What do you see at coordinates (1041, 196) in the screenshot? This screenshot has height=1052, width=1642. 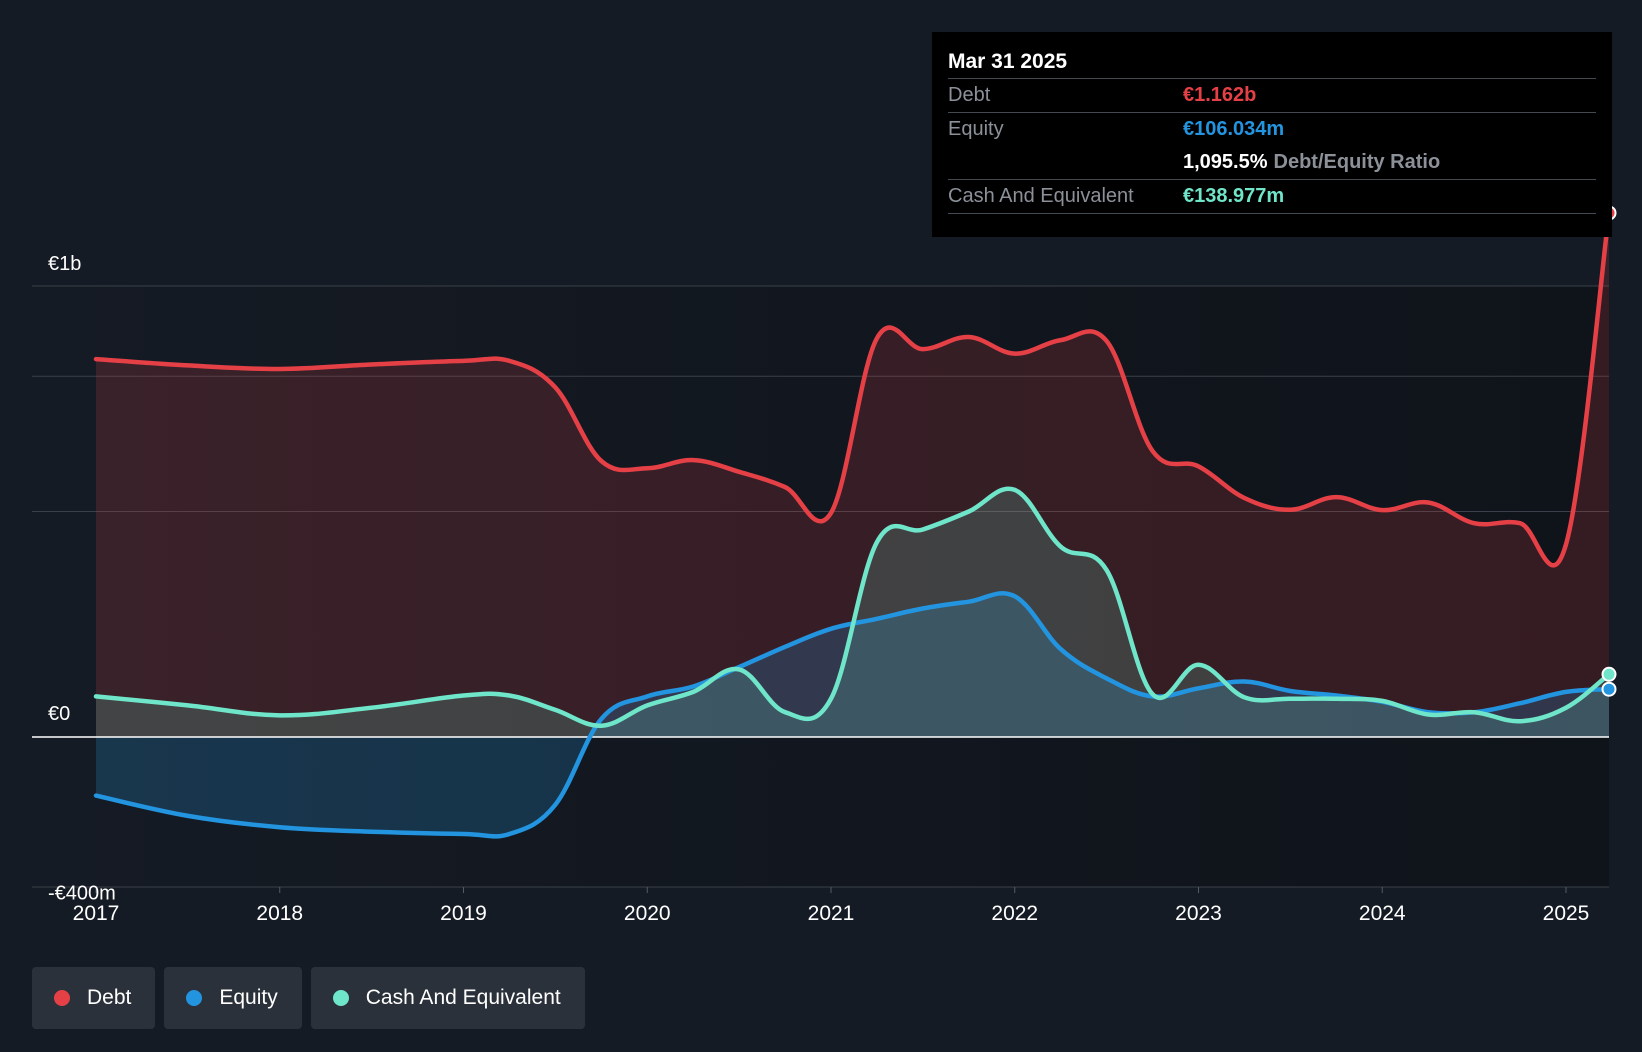 I see `tooltip-cash-label: Cash And Equivalent` at bounding box center [1041, 196].